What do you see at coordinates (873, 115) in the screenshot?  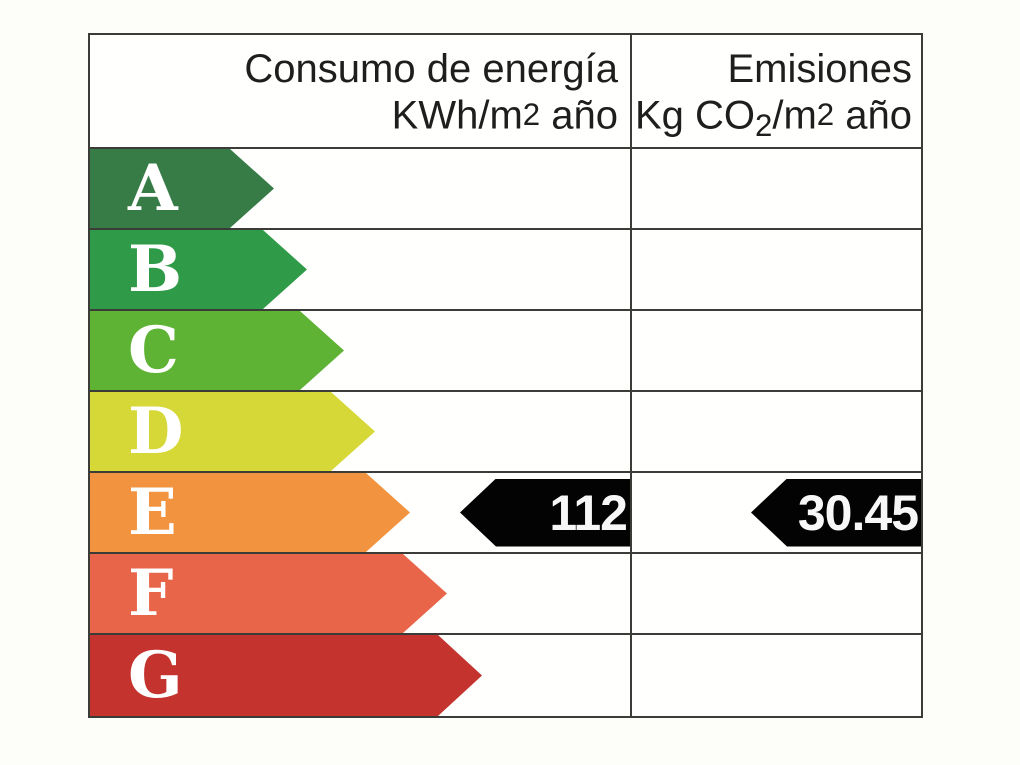 I see `header-emissions-unit-suffix: año` at bounding box center [873, 115].